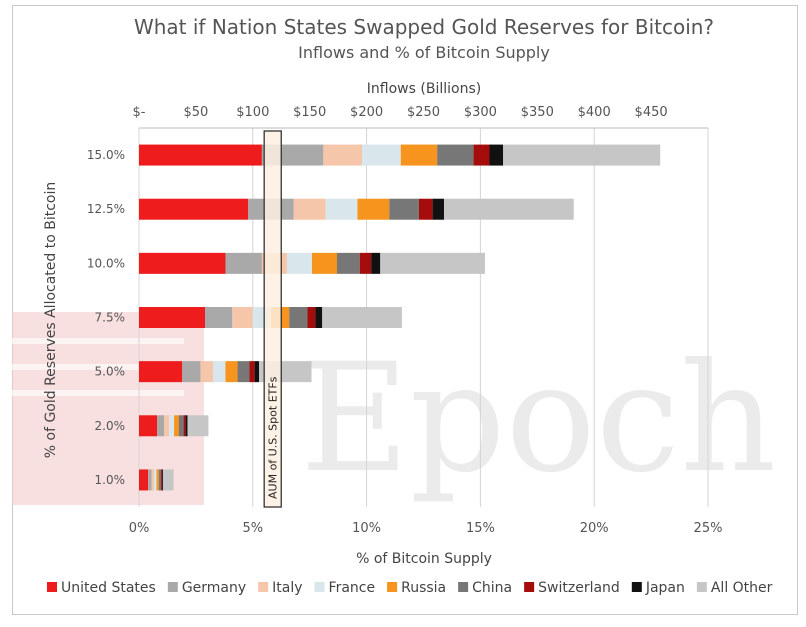 This screenshot has height=627, width=806. What do you see at coordinates (272, 319) in the screenshot?
I see `etf-aum-band` at bounding box center [272, 319].